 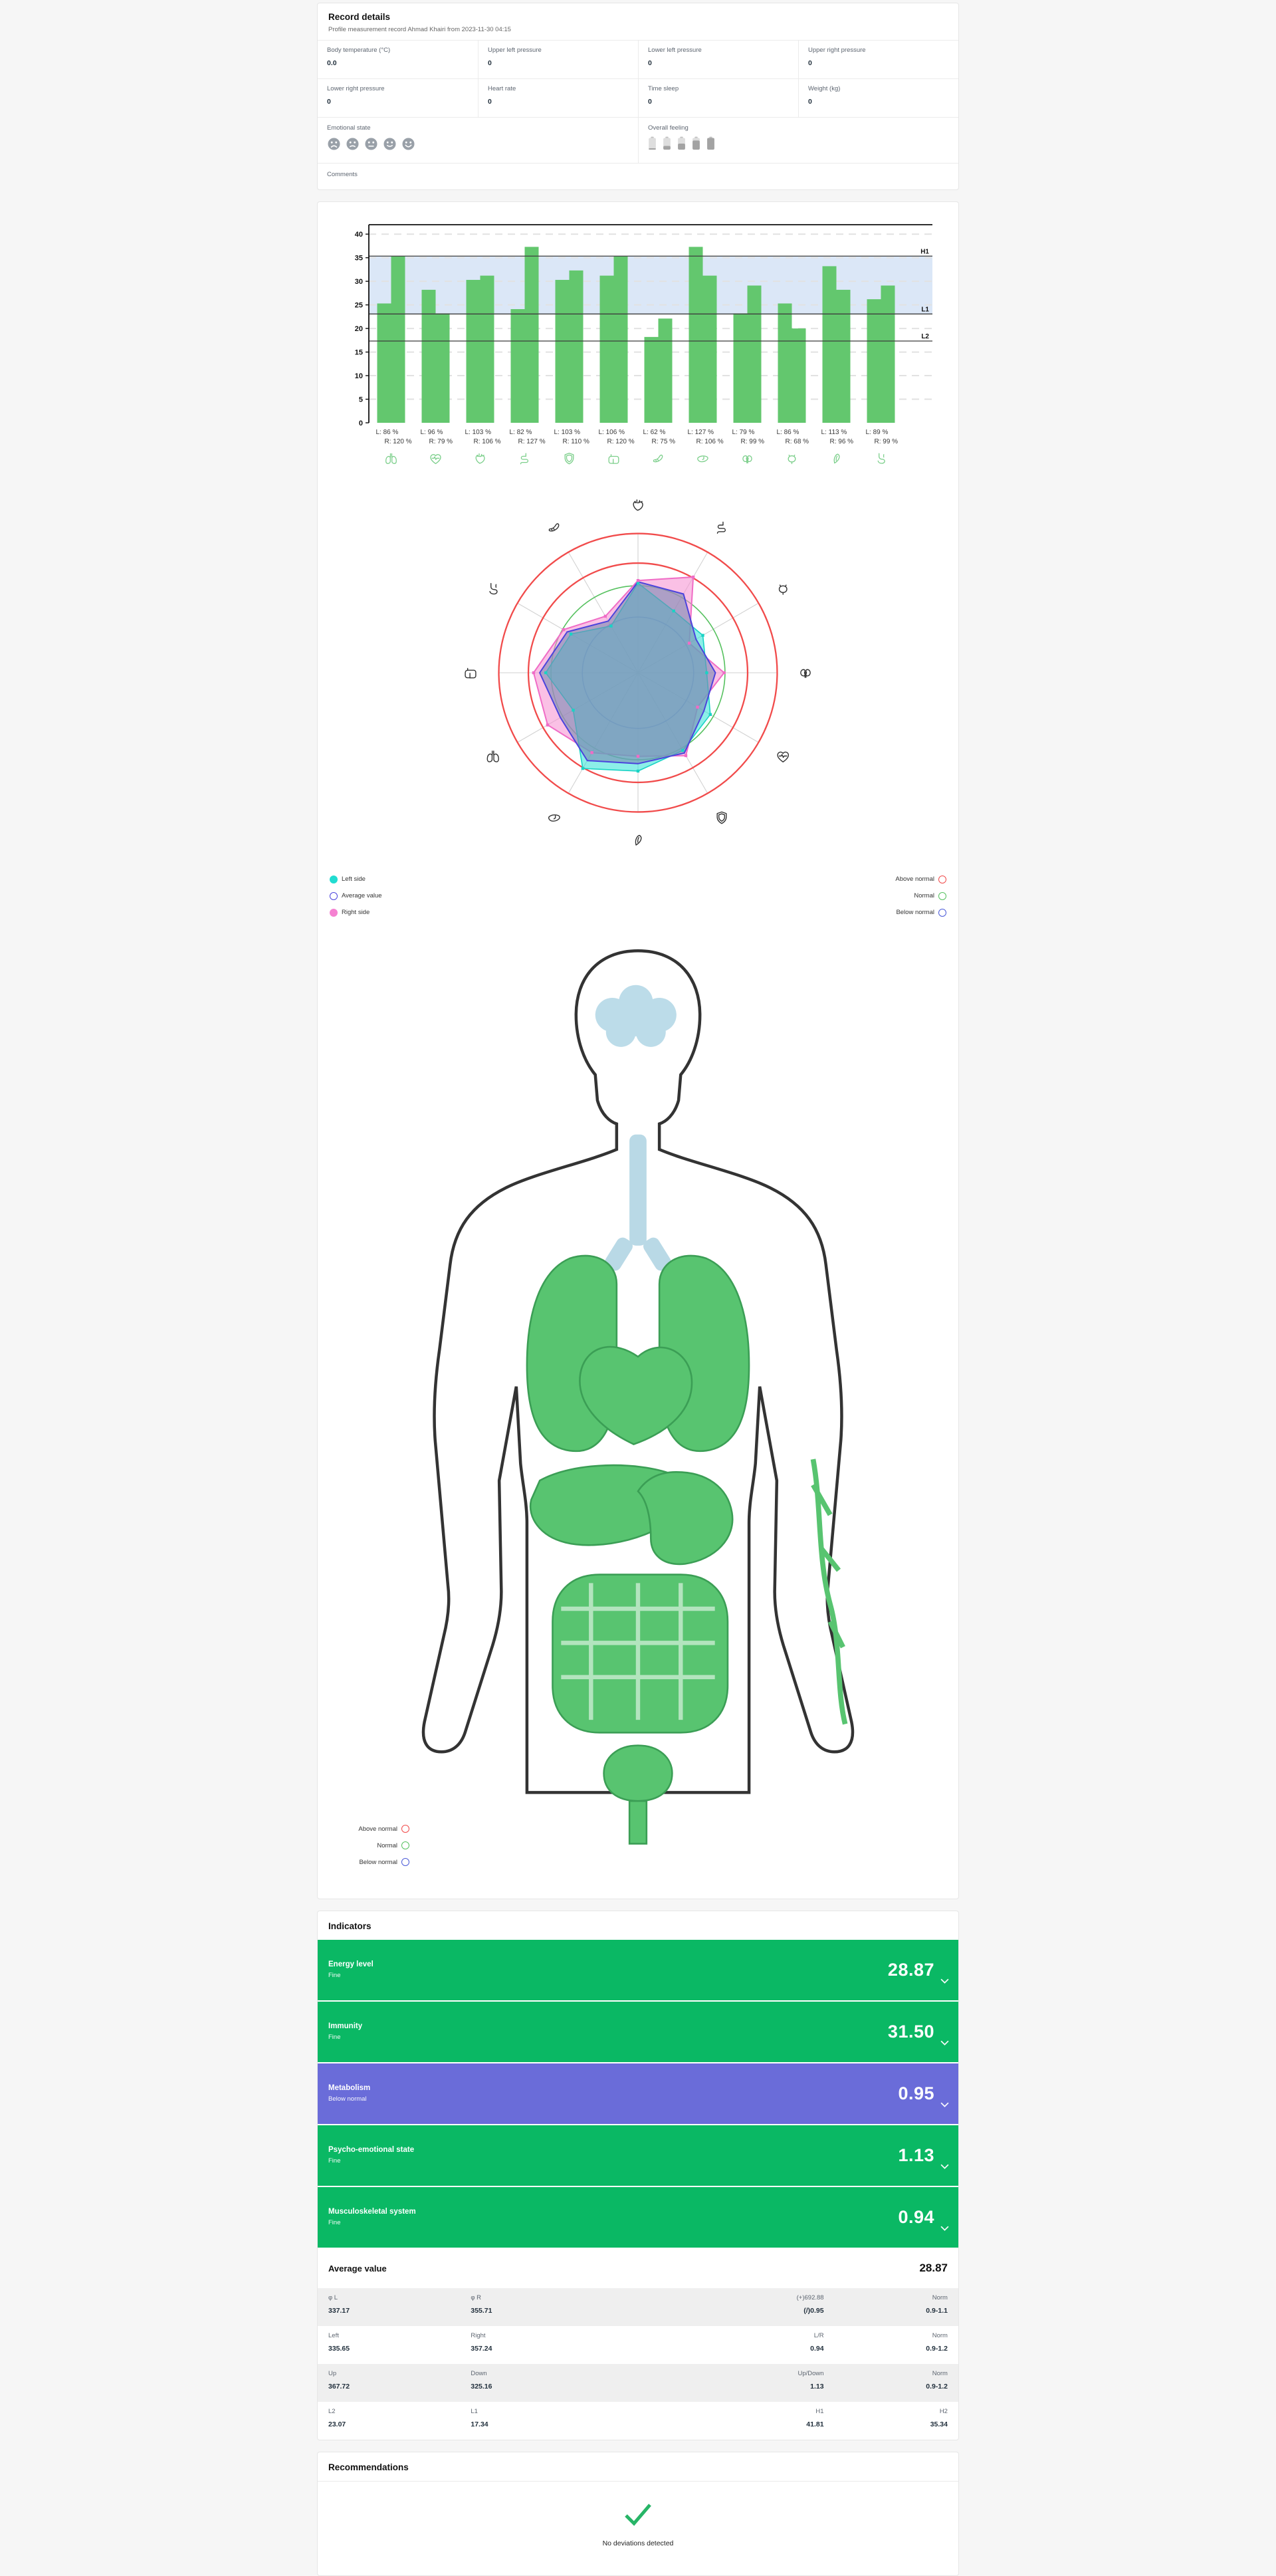 I want to click on field-label: Lower right pressure, so click(x=356, y=88).